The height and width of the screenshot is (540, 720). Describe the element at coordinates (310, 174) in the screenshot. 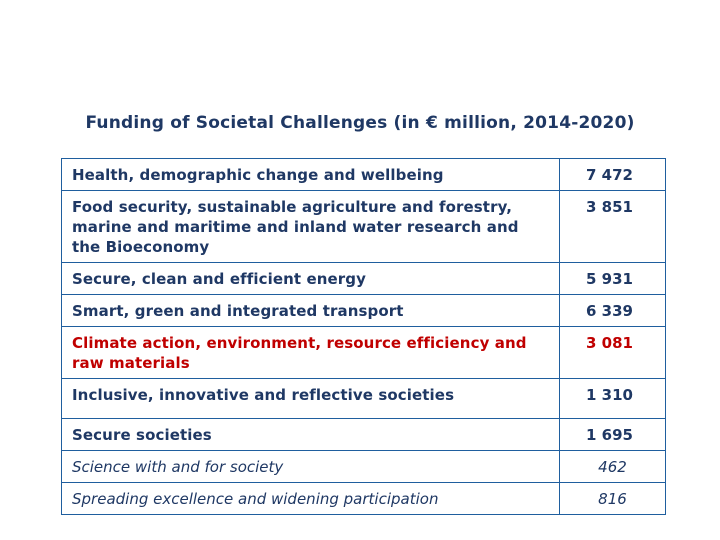

I see `challenge-name: Health, demographic change and wellbeing` at that location.